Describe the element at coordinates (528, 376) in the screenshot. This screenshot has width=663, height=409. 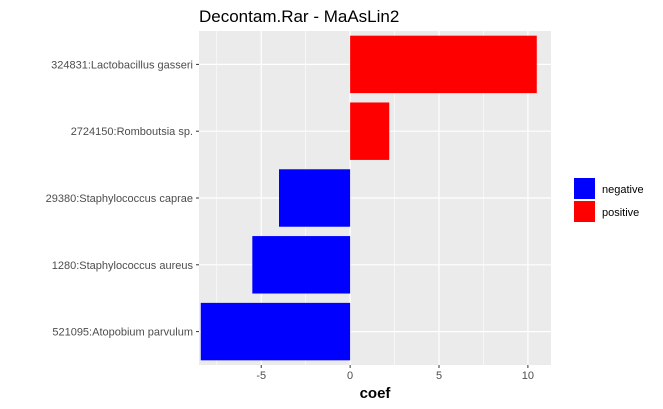
I see `x-tick-label: 10` at that location.